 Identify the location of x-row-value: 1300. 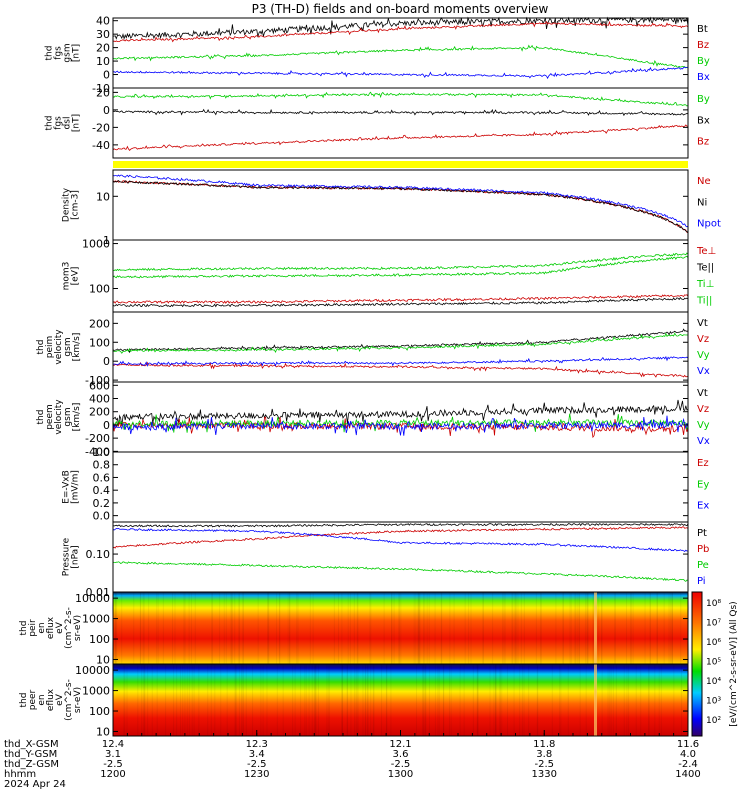
(400, 774).